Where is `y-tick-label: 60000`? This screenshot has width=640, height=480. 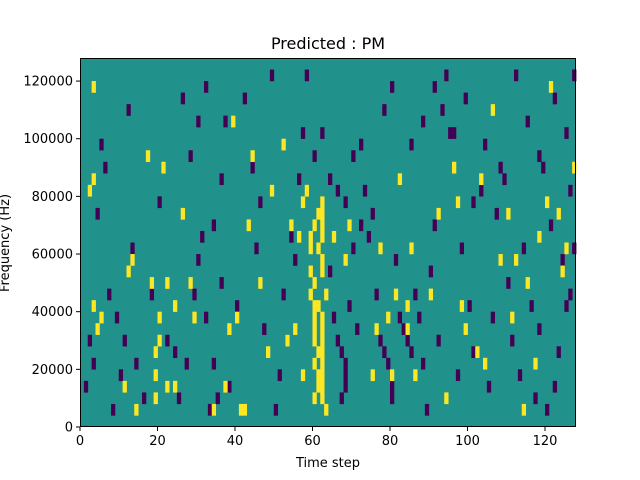
y-tick-label: 60000 is located at coordinates (52, 255).